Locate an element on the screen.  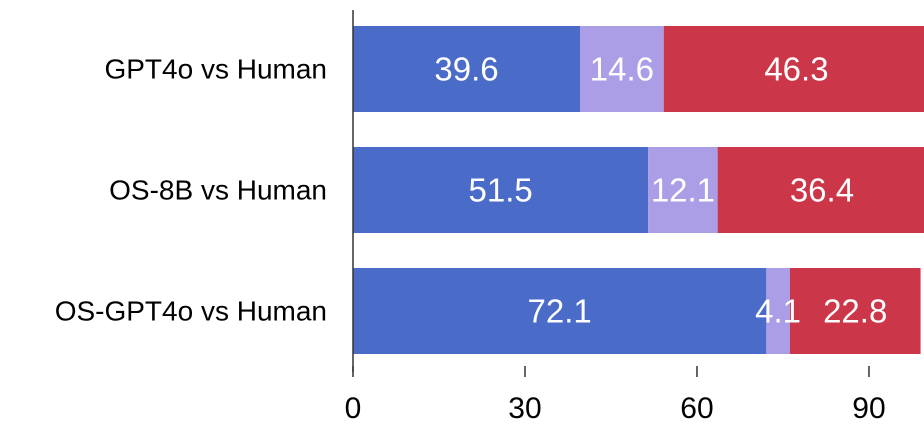
bar-value-label: 36.4 is located at coordinates (822, 190).